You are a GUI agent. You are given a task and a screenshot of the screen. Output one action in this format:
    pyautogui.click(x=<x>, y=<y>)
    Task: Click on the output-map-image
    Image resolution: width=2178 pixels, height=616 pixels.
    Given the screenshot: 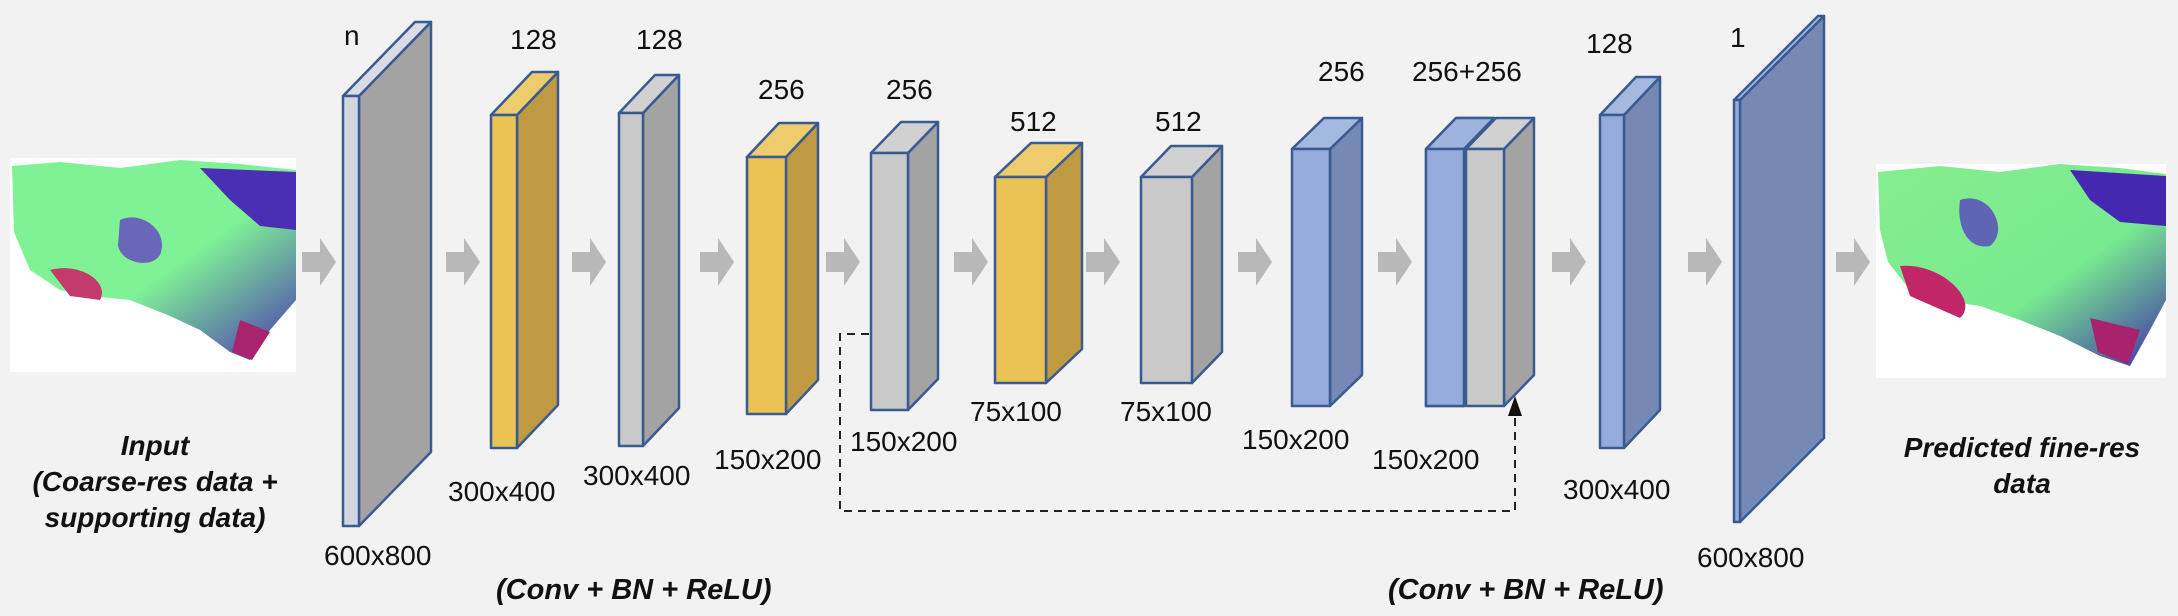 What is the action you would take?
    pyautogui.click(x=2021, y=271)
    